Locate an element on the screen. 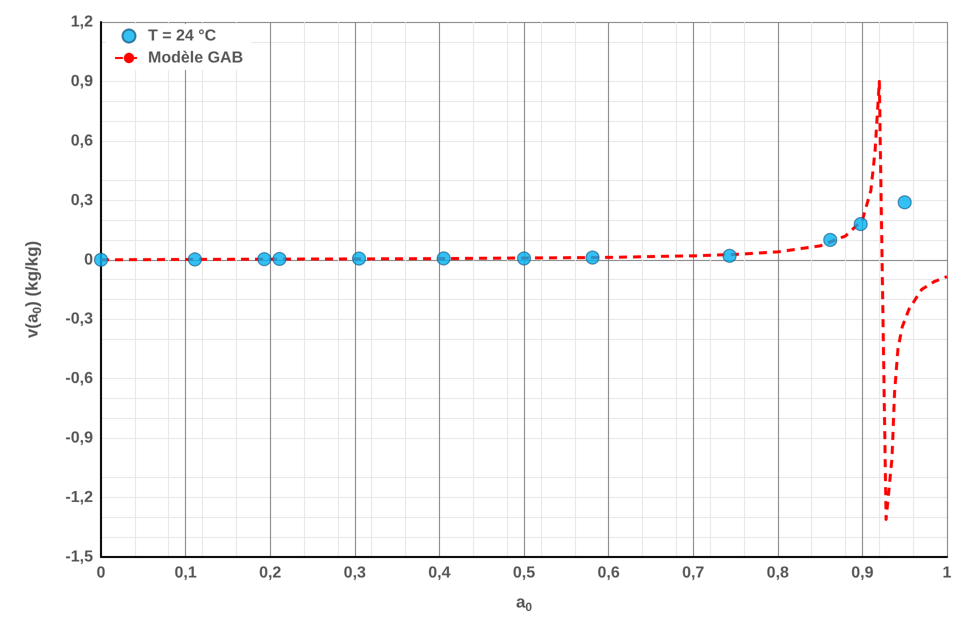 This screenshot has width=955, height=635. x-tick-label: 0,3 is located at coordinates (355, 573).